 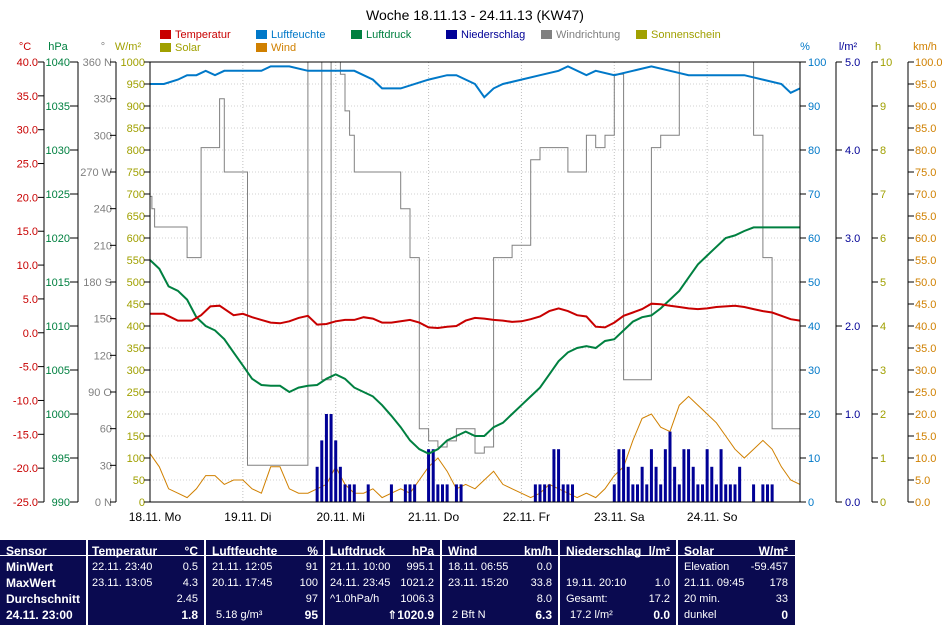 I want to click on axis-4-tick-8: 20, so click(x=814, y=415).